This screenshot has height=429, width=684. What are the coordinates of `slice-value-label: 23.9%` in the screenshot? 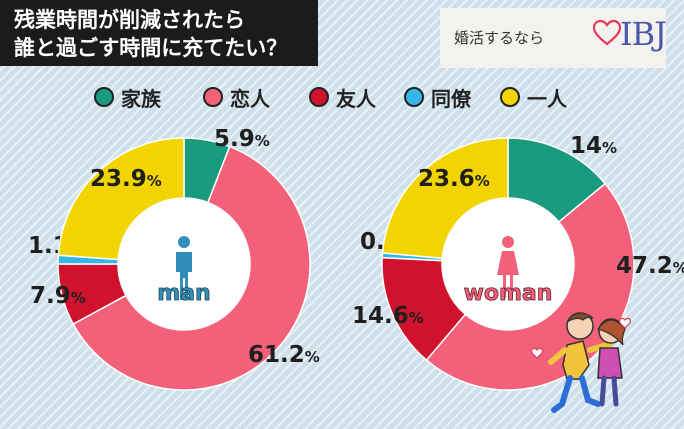 It's located at (126, 179).